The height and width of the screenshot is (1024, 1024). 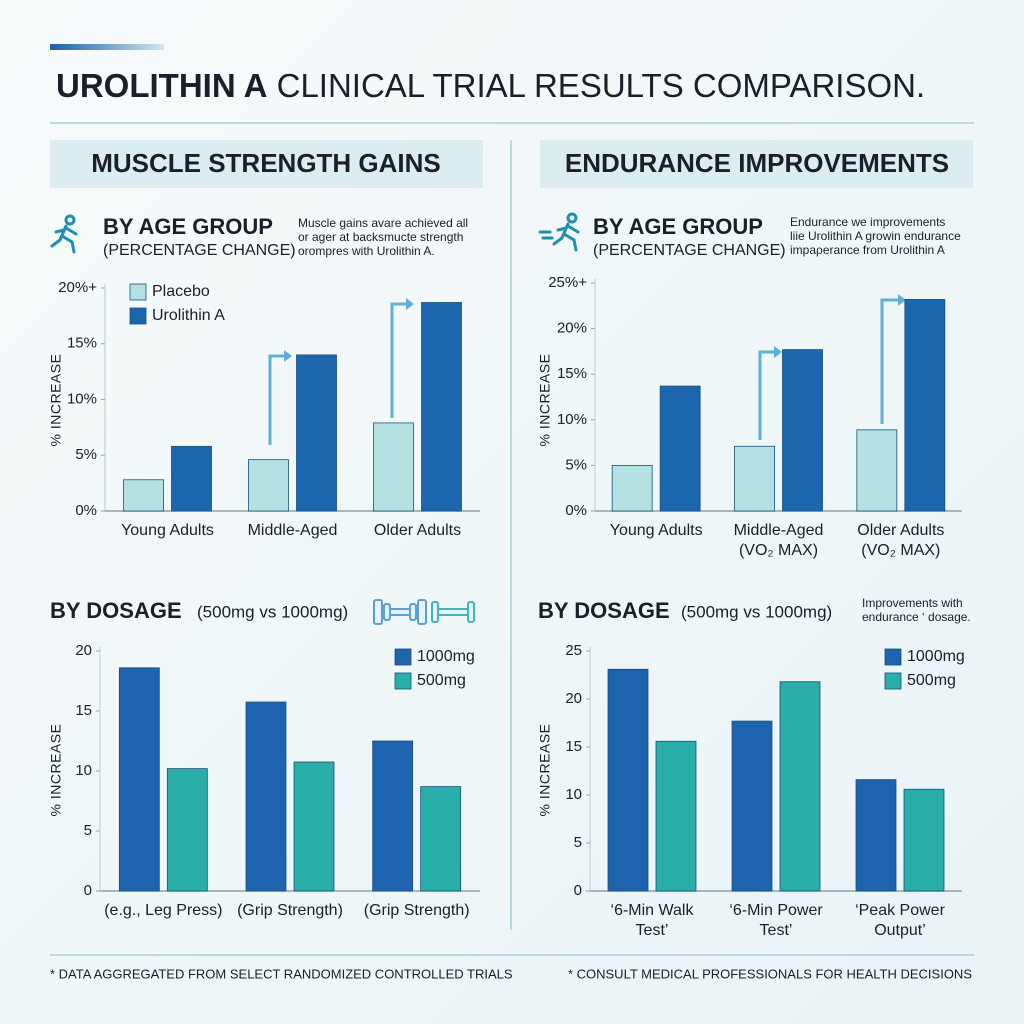 I want to click on y-tick-label: 25%+, so click(x=567, y=282).